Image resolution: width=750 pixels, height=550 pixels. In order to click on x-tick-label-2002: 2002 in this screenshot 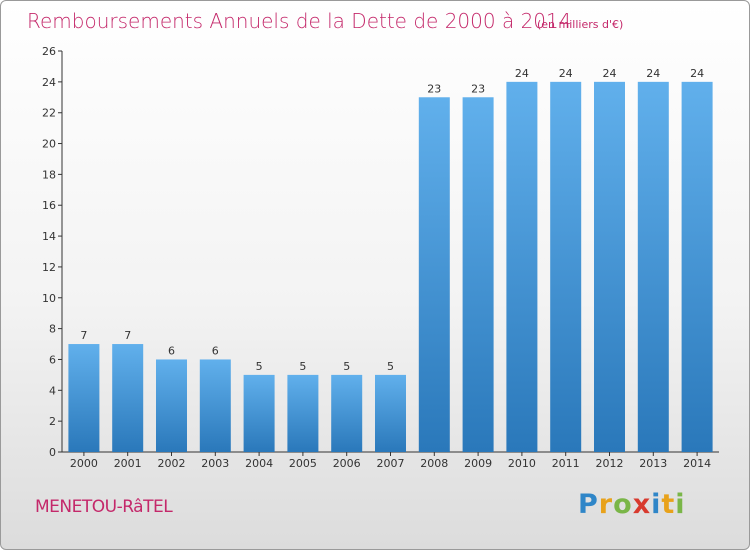, I will do `click(172, 463)`.